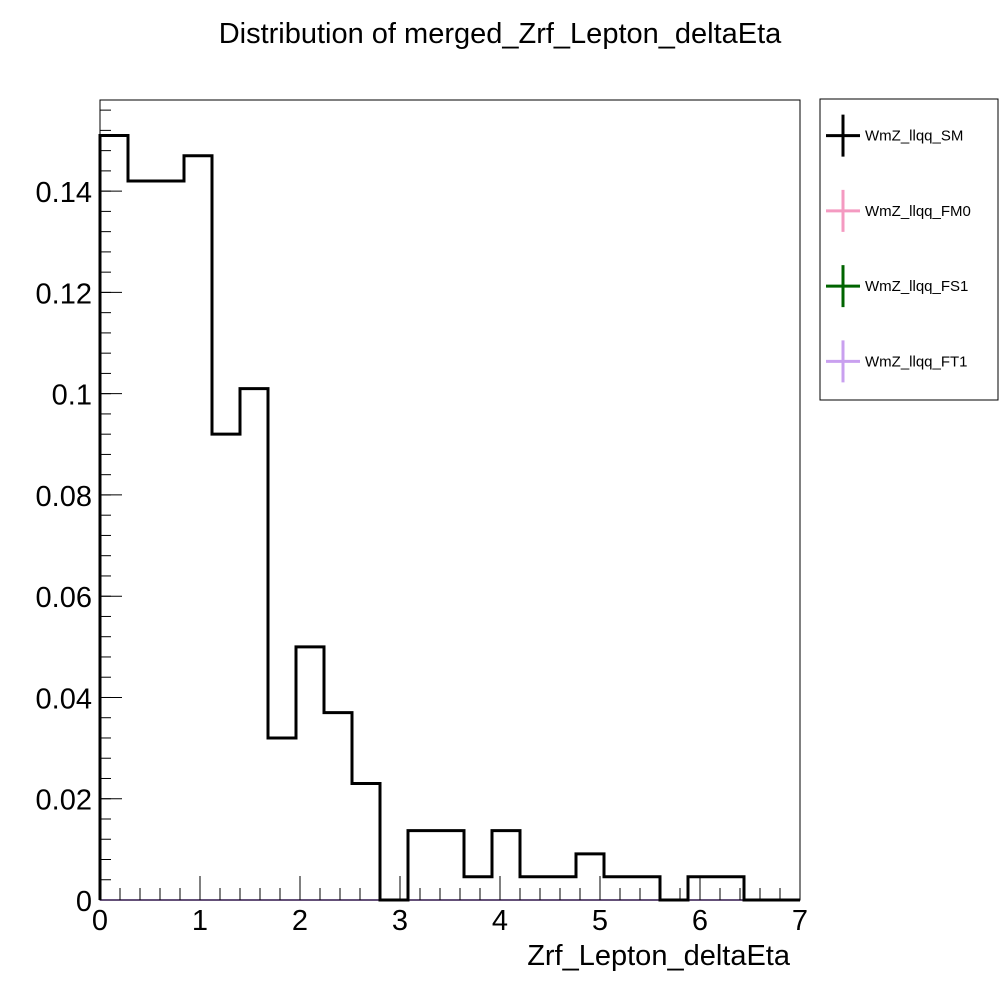 This screenshot has width=1000, height=1005. Describe the element at coordinates (400, 921) in the screenshot. I see `x-tick-label: 3` at that location.